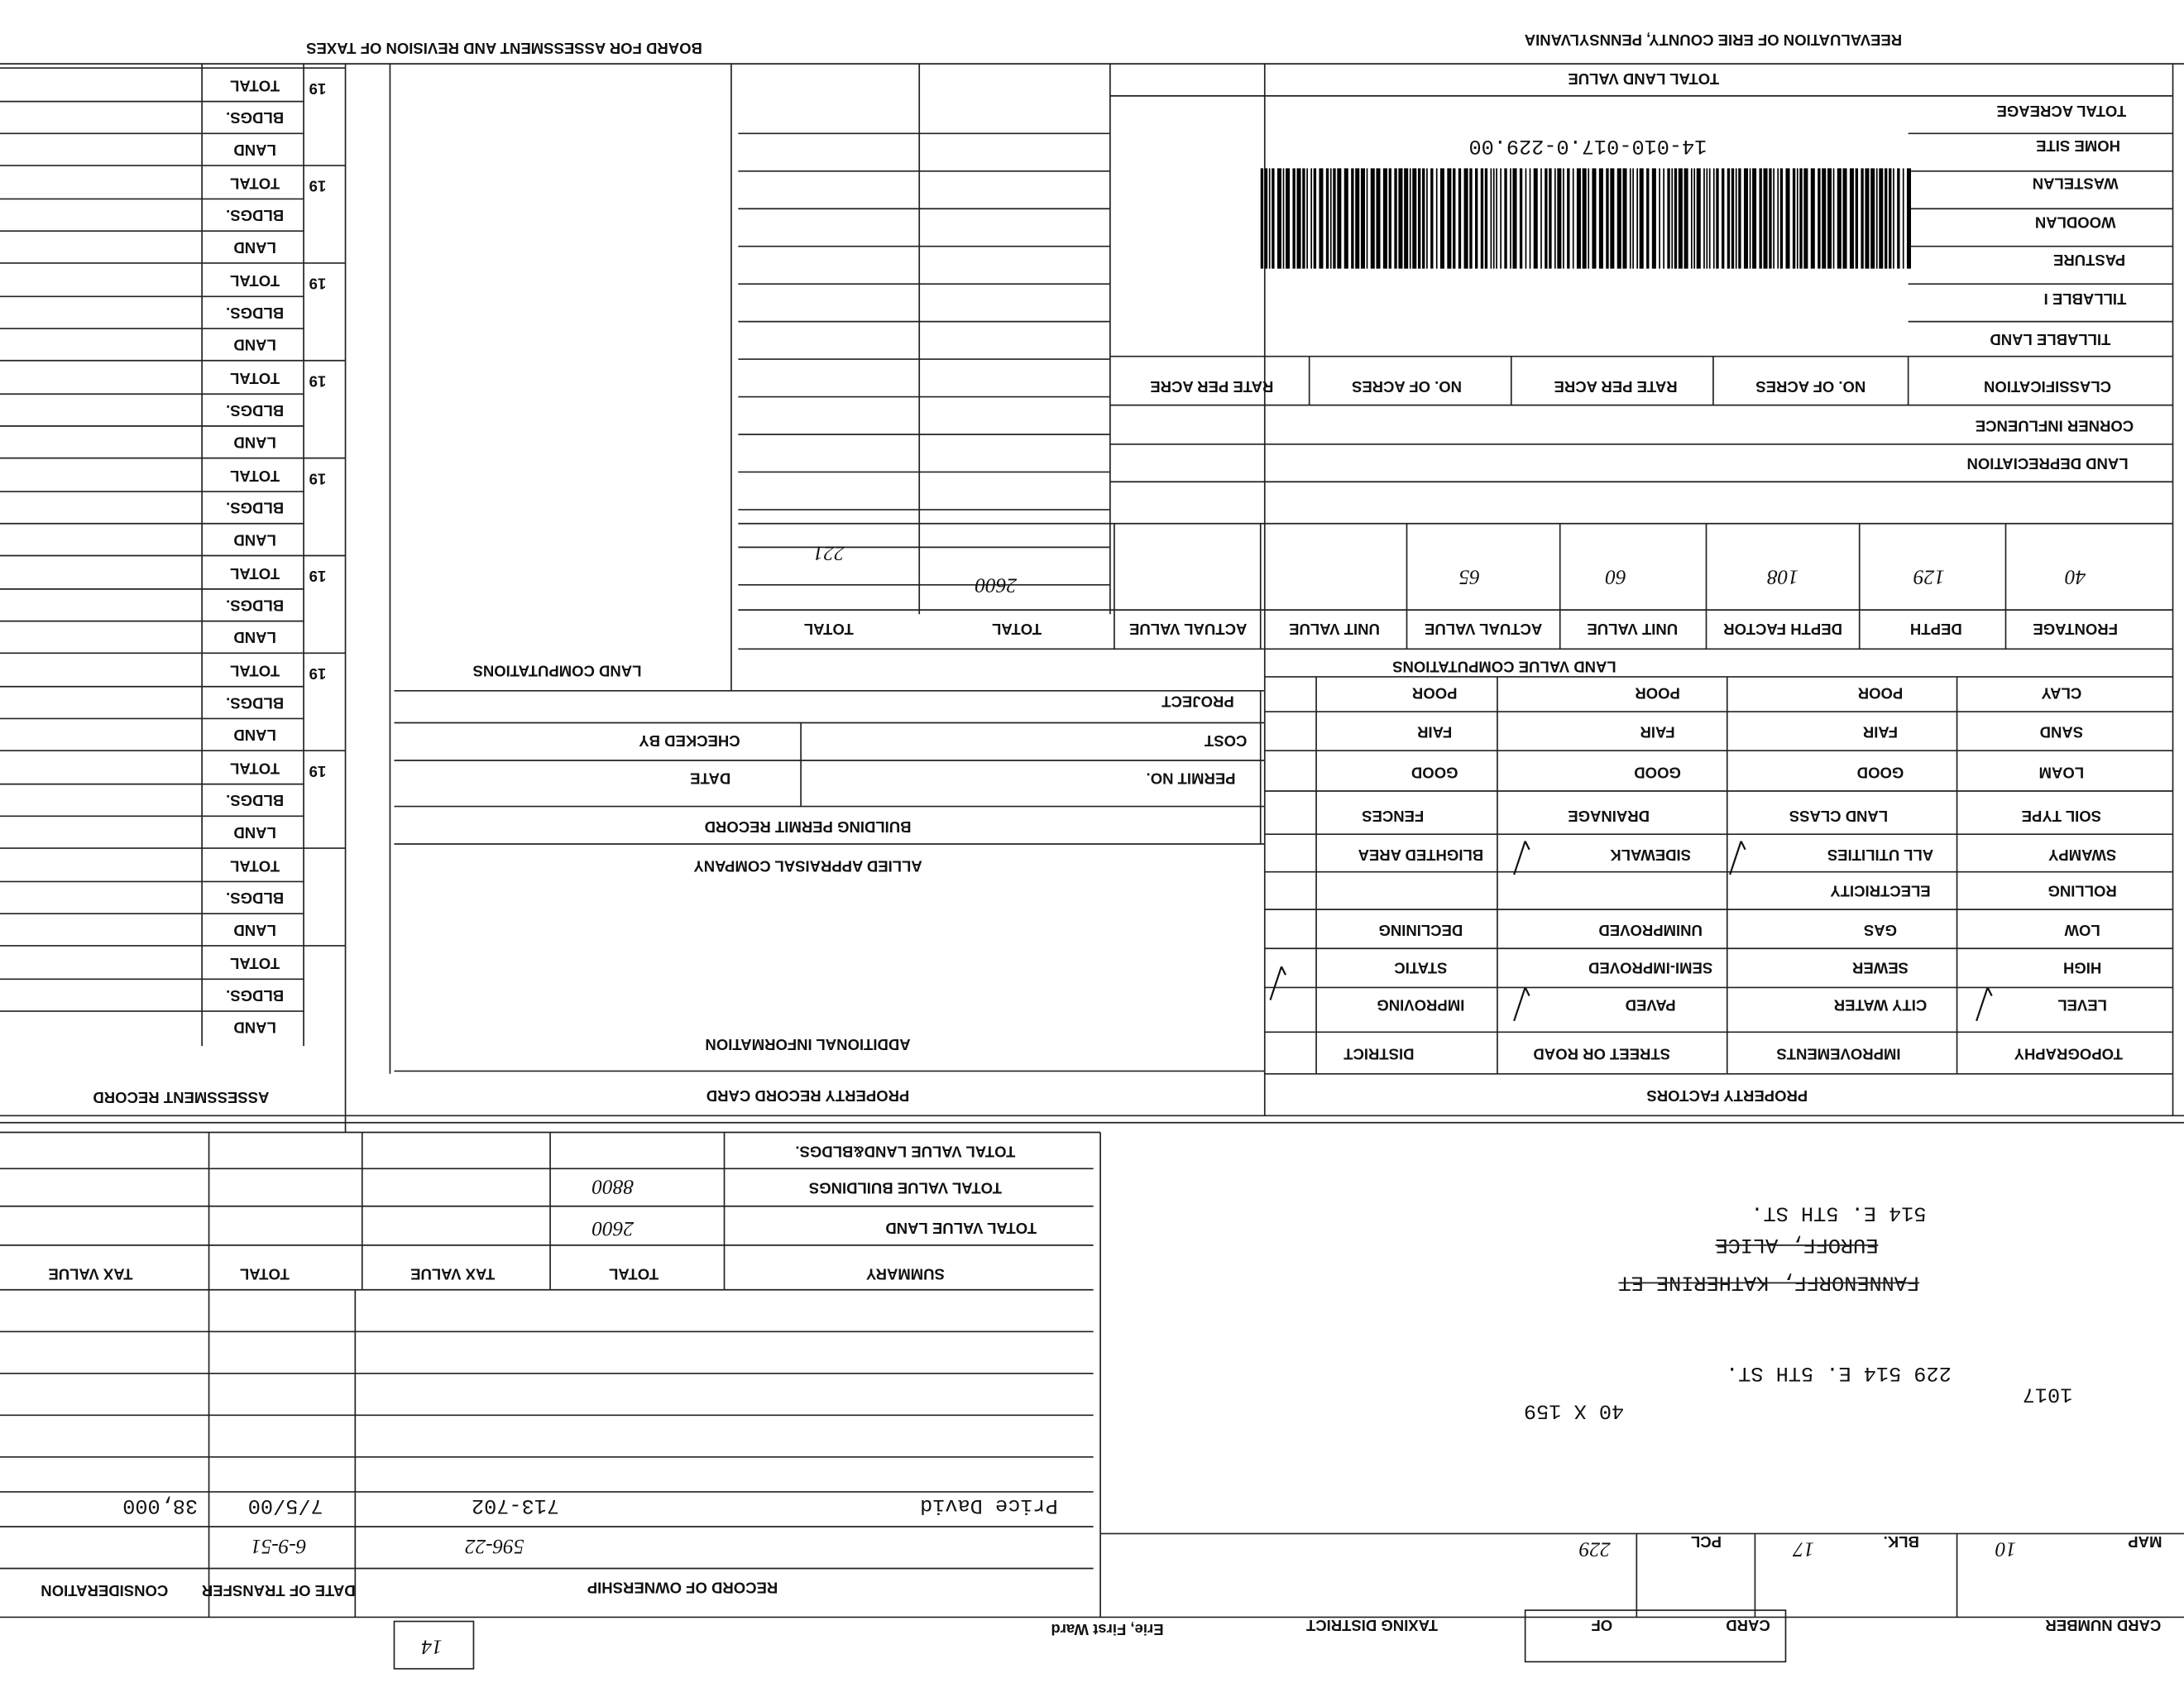  What do you see at coordinates (989, 1506) in the screenshot?
I see `text-ownership: Price David` at bounding box center [989, 1506].